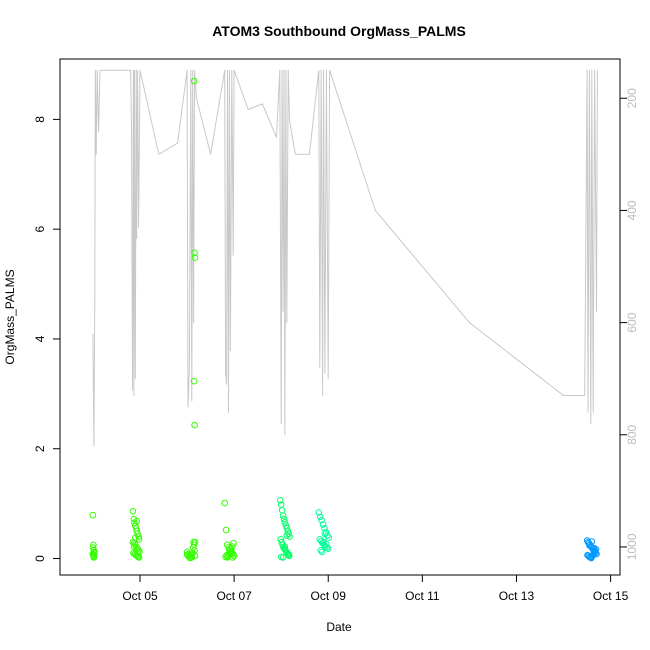  Describe the element at coordinates (40, 229) in the screenshot. I see `y-tick-label: 6` at that location.